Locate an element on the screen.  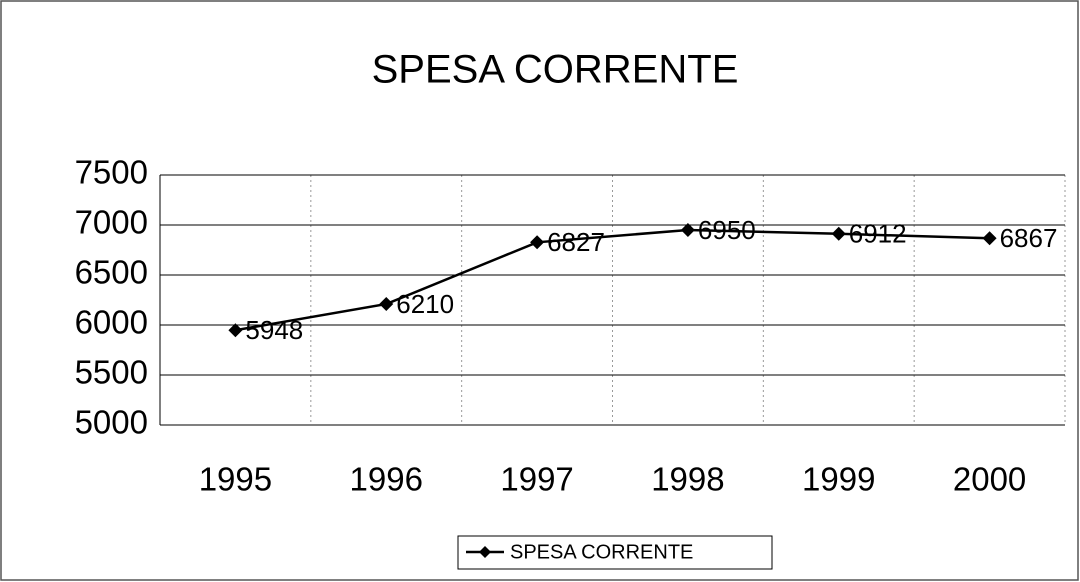
legend-label: SPESA CORRENTE is located at coordinates (601, 552).